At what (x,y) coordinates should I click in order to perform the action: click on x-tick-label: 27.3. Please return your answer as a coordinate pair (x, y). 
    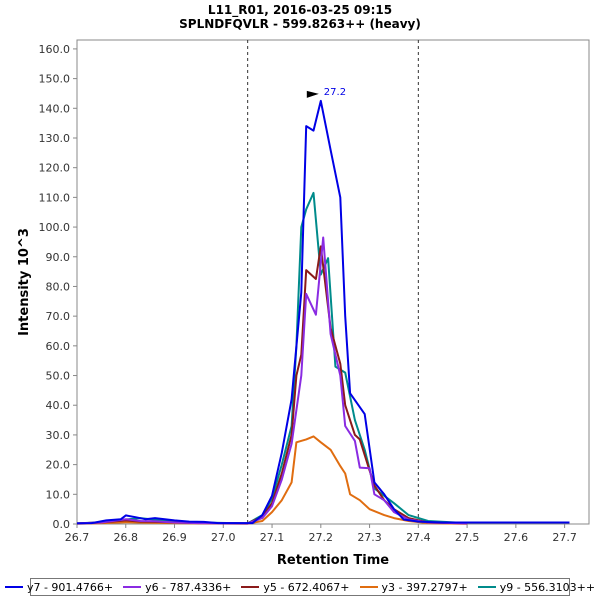
    Looking at the image, I should click on (369, 537).